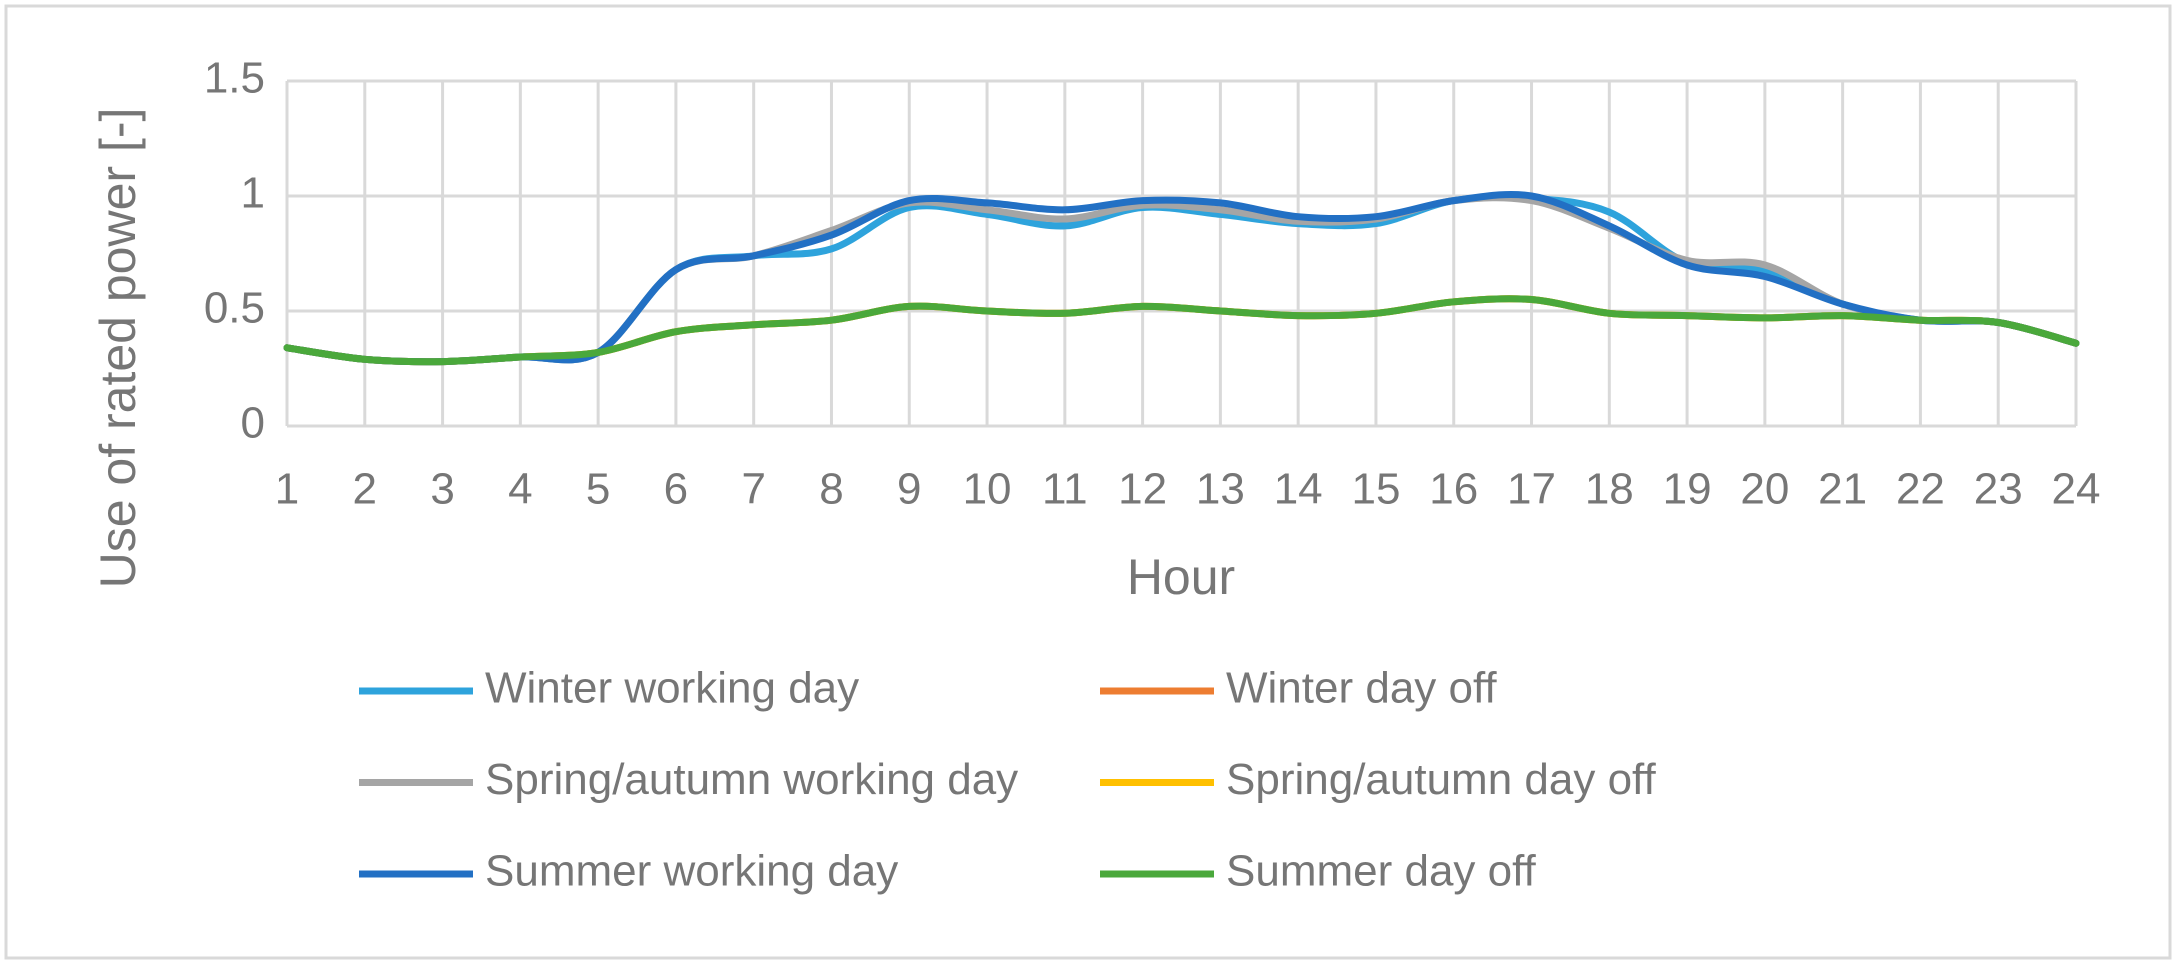  Describe the element at coordinates (1609, 489) in the screenshot. I see `x-tick-label: 18` at that location.